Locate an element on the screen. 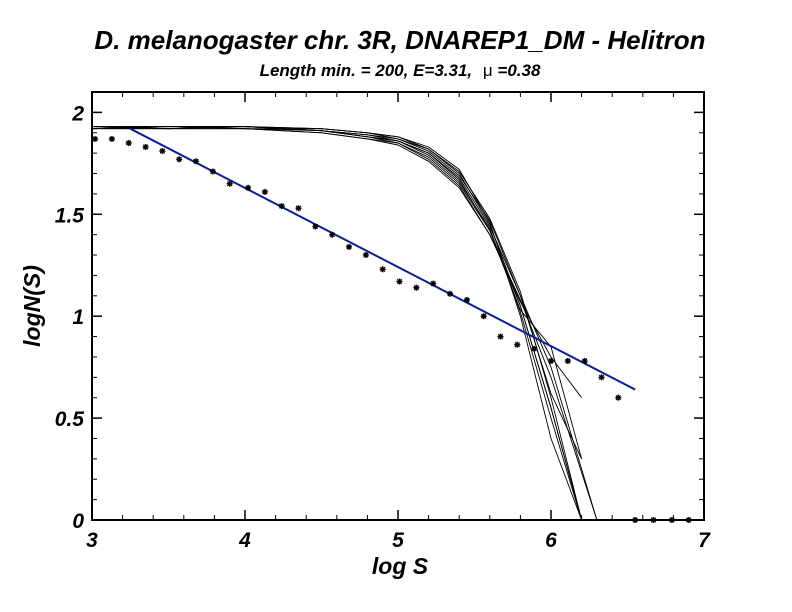 Image resolution: width=792 pixels, height=612 pixels. x-tick-label: 3 is located at coordinates (92, 540).